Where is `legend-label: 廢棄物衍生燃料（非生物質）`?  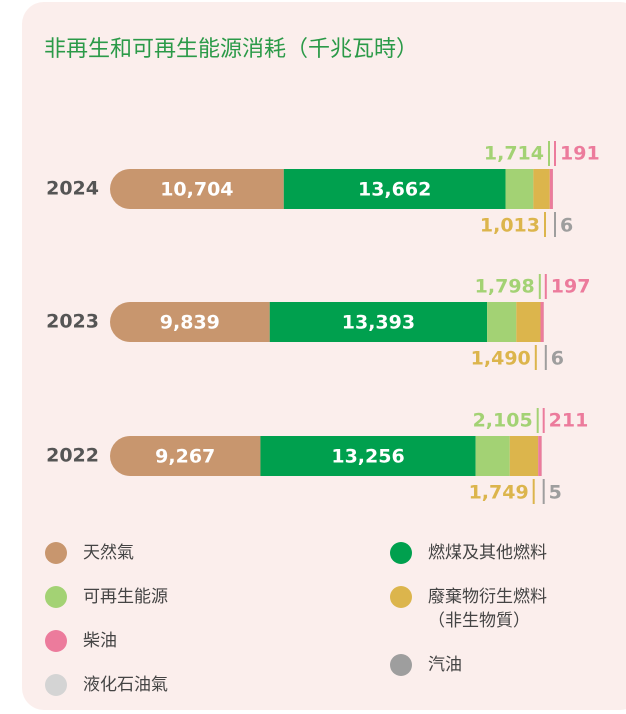 legend-label: 廢棄物衍生燃料（非生物質） is located at coordinates (487, 609).